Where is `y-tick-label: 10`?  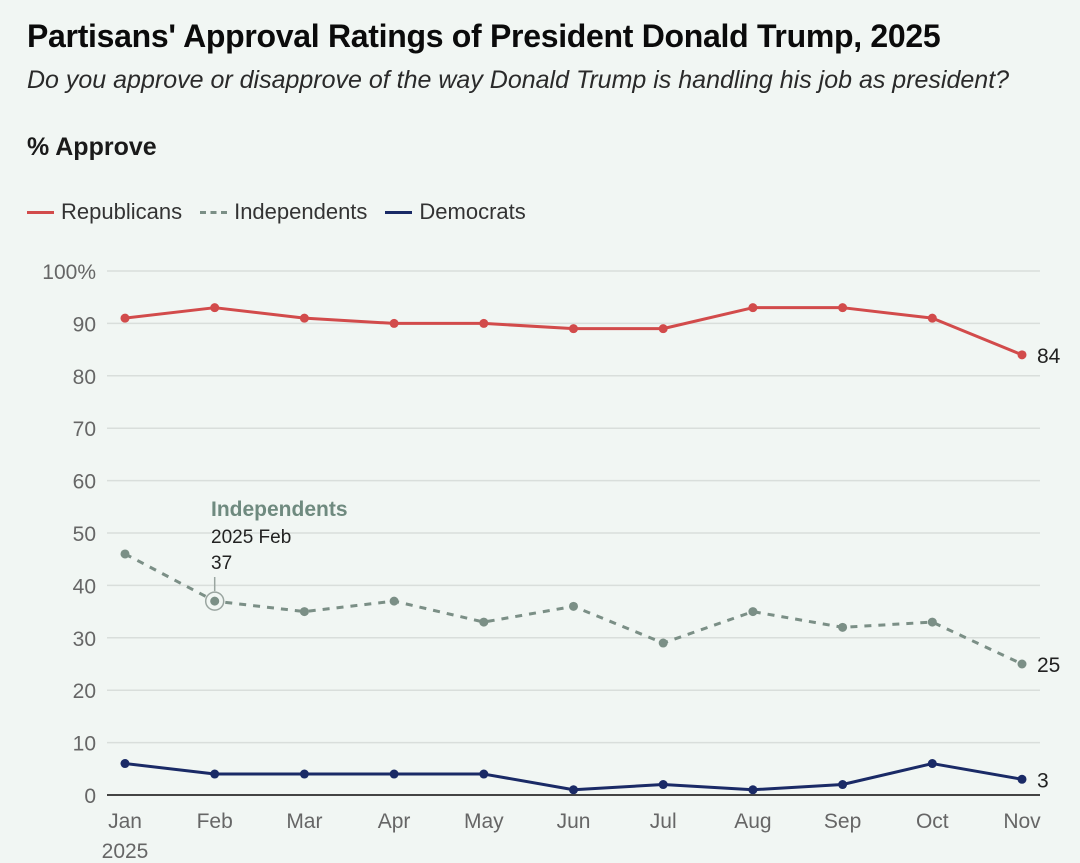 y-tick-label: 10 is located at coordinates (84, 744).